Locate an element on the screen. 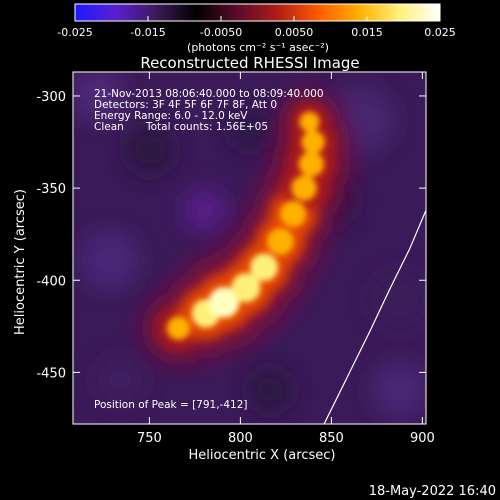 The image size is (500, 500). x-tick-label: 750 is located at coordinates (149, 438).